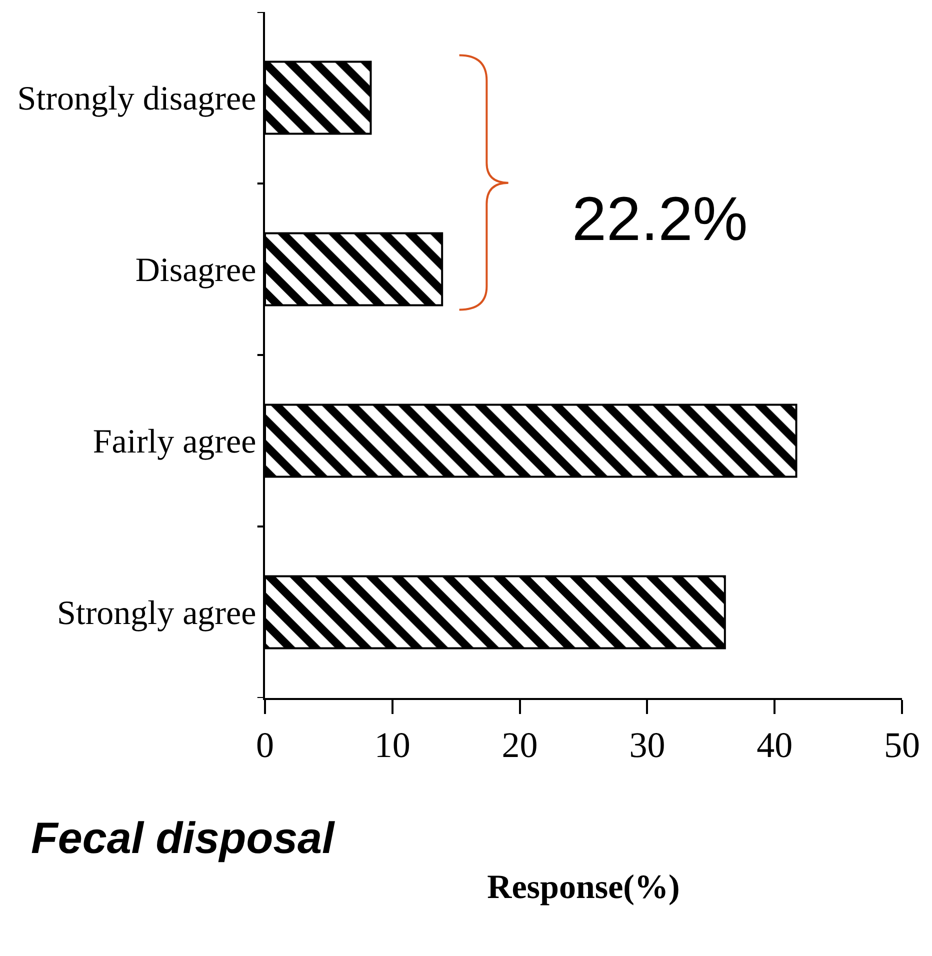 Image resolution: width=932 pixels, height=956 pixels. Describe the element at coordinates (647, 745) in the screenshot. I see `x-tick-label: 30` at that location.